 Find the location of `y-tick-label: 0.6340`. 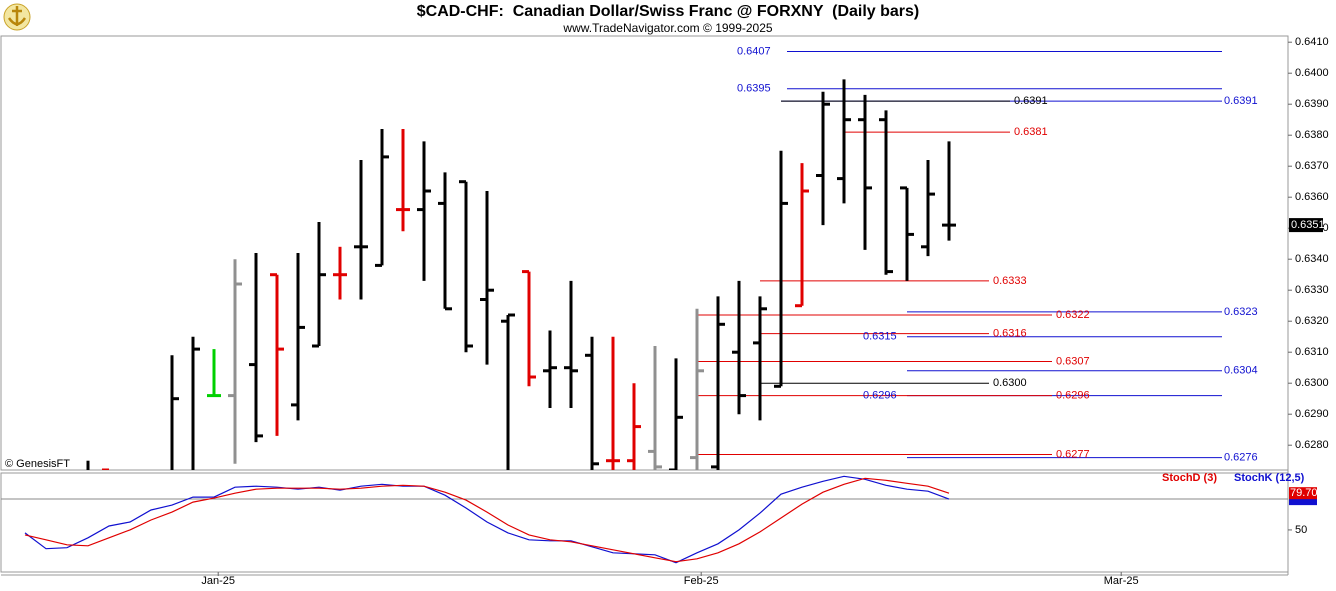

y-tick-label: 0.6340 is located at coordinates (1312, 259).